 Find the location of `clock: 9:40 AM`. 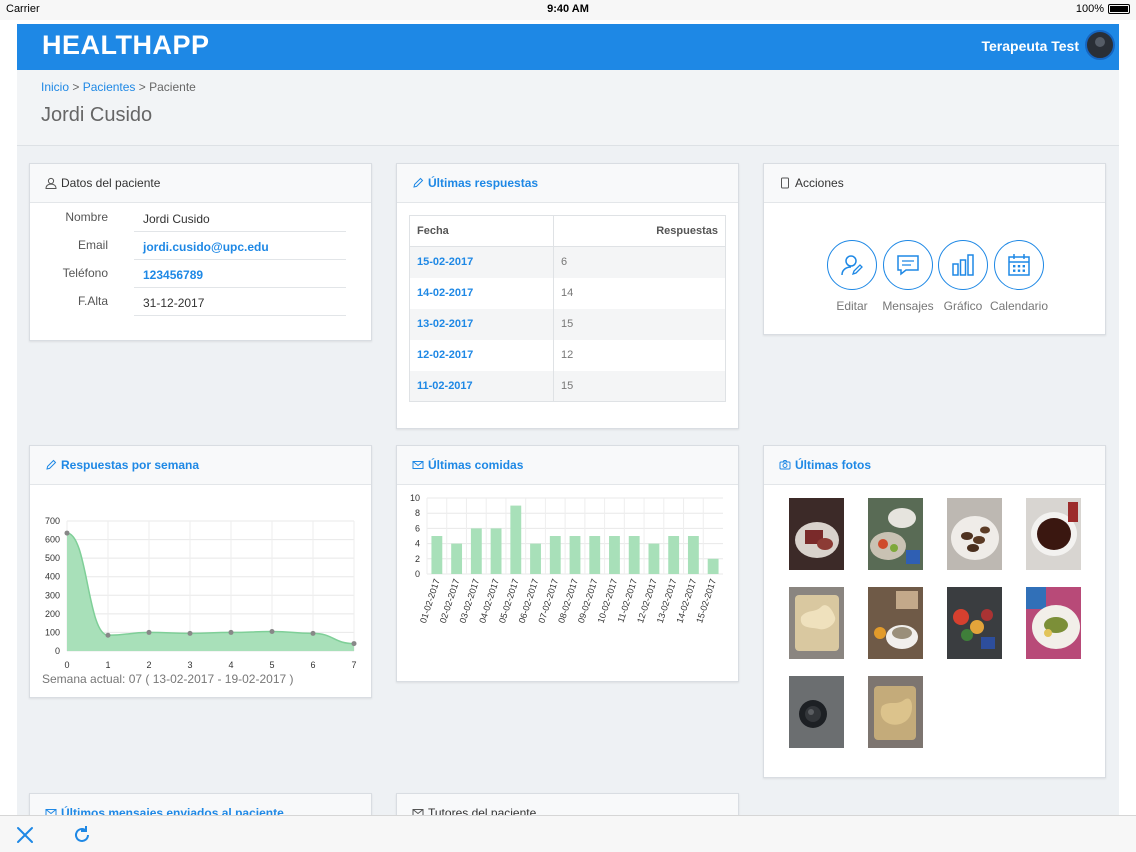

clock: 9:40 AM is located at coordinates (568, 9).